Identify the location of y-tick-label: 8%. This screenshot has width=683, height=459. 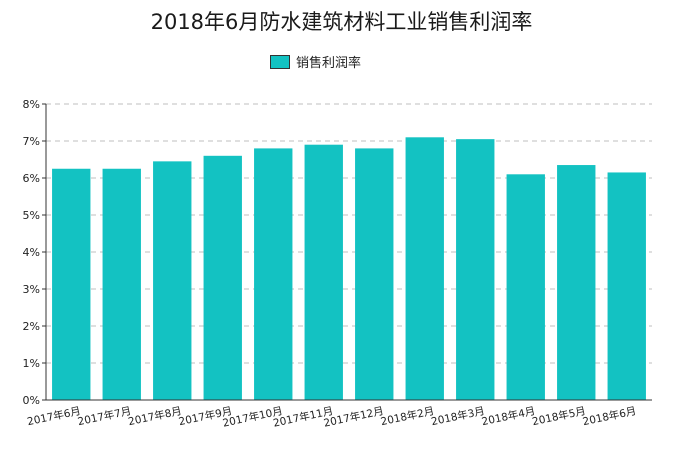
(31, 104).